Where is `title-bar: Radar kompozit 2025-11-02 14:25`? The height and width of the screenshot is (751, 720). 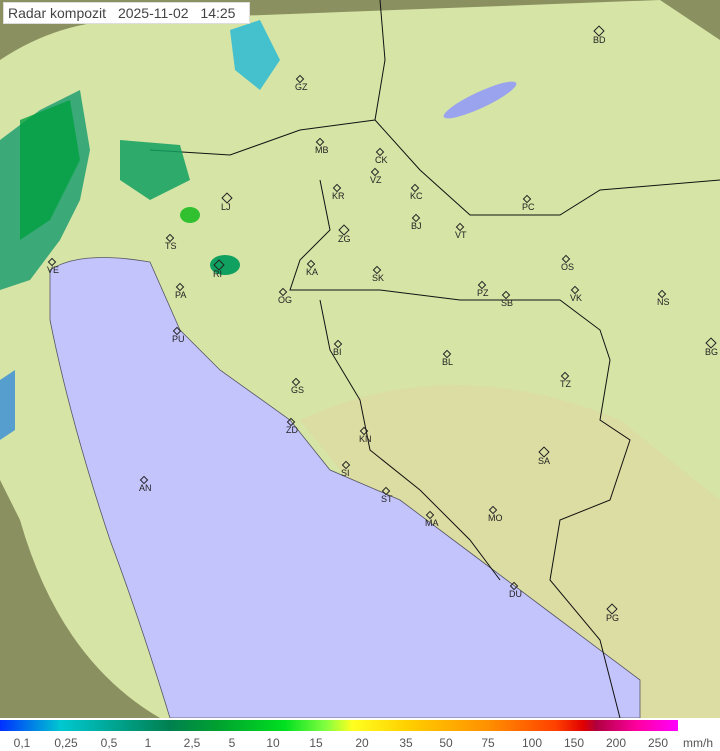
title-bar: Radar kompozit 2025-11-02 14:25 is located at coordinates (127, 13).